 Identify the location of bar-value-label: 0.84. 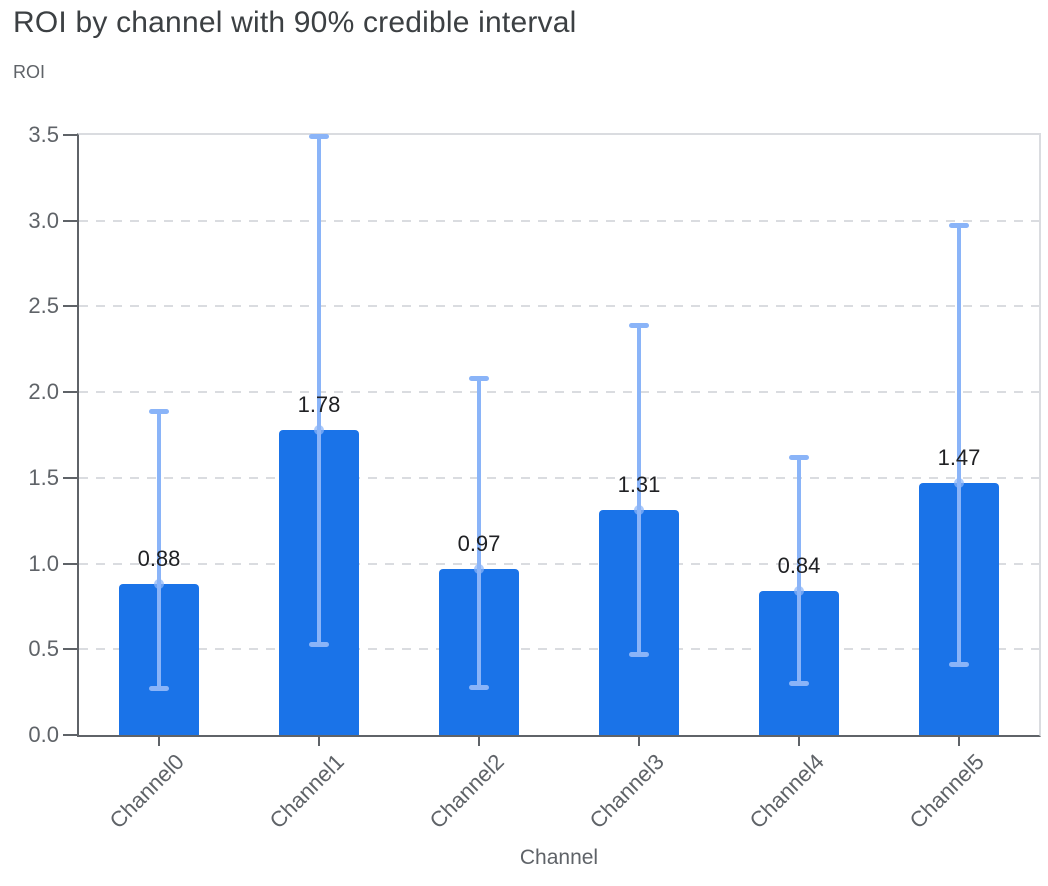
(799, 565).